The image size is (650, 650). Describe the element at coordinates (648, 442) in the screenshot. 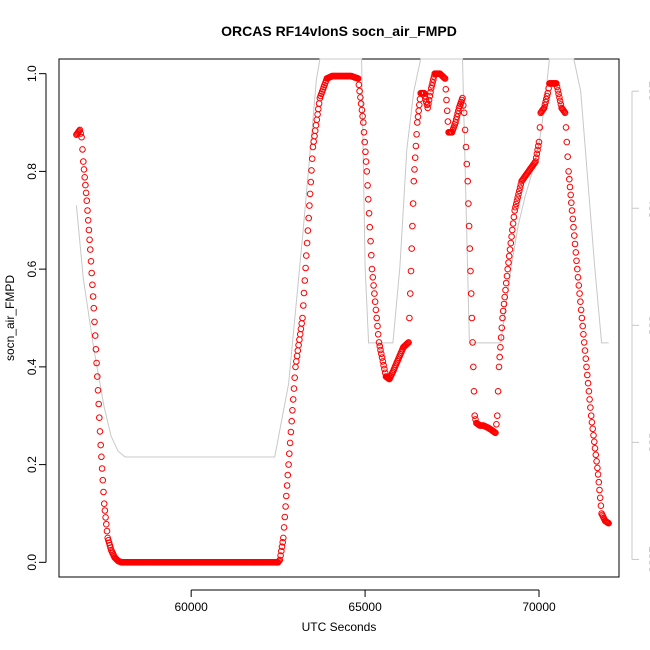

I see `y2-tick-label: 800` at that location.